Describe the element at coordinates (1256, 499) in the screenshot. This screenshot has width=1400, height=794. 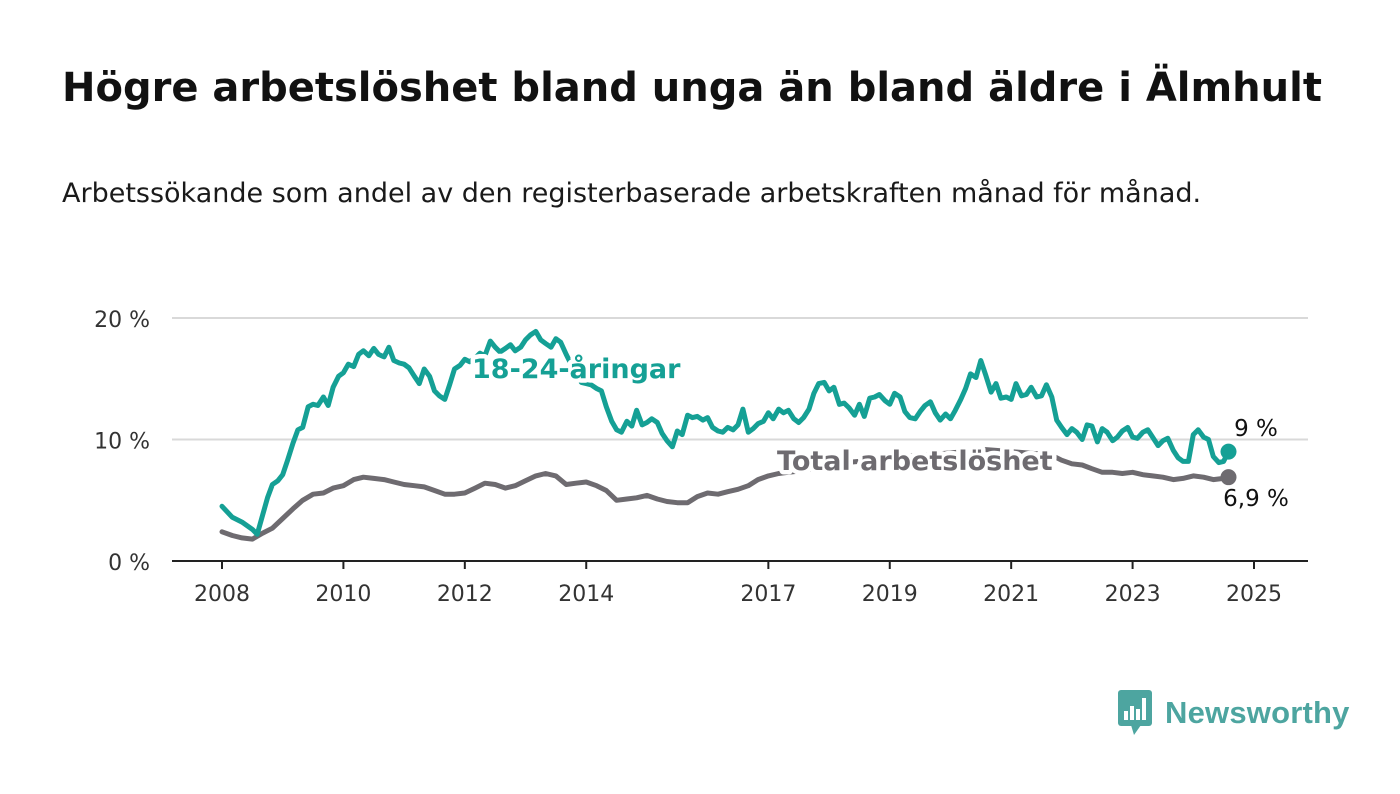
I see `end-value-label: 6,9 %` at that location.